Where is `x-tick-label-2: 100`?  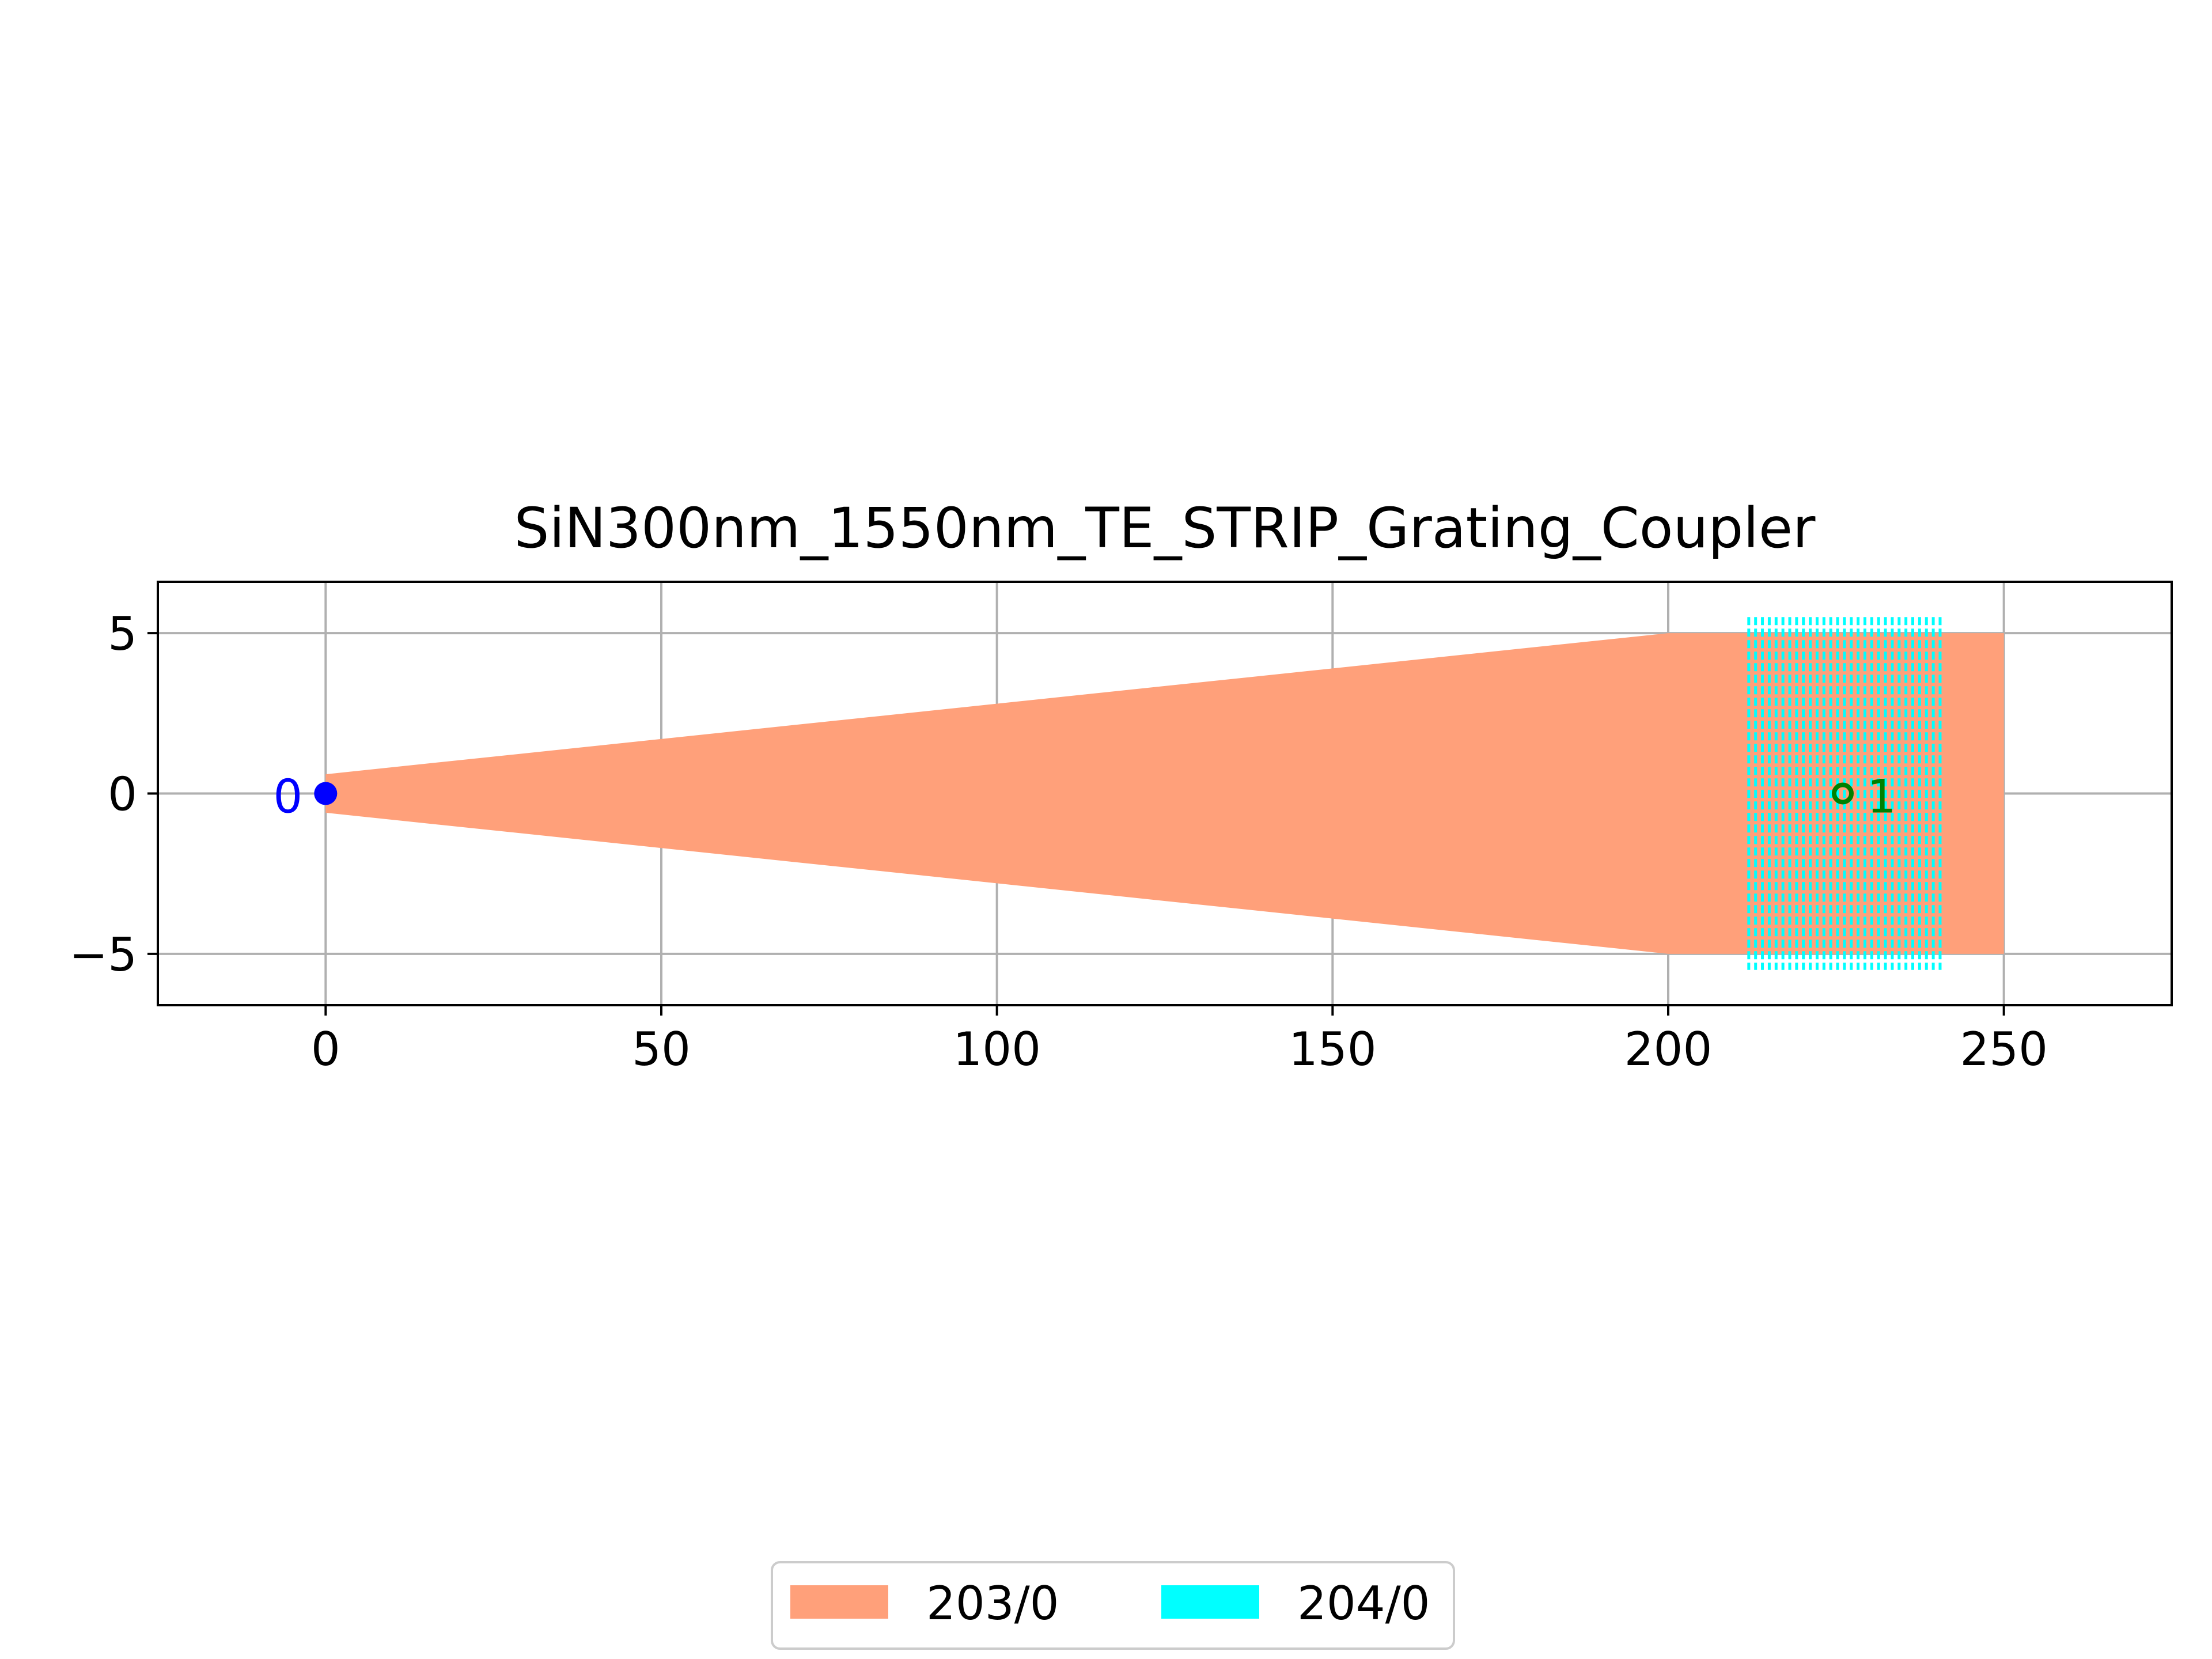
x-tick-label-2: 100 is located at coordinates (997, 1049).